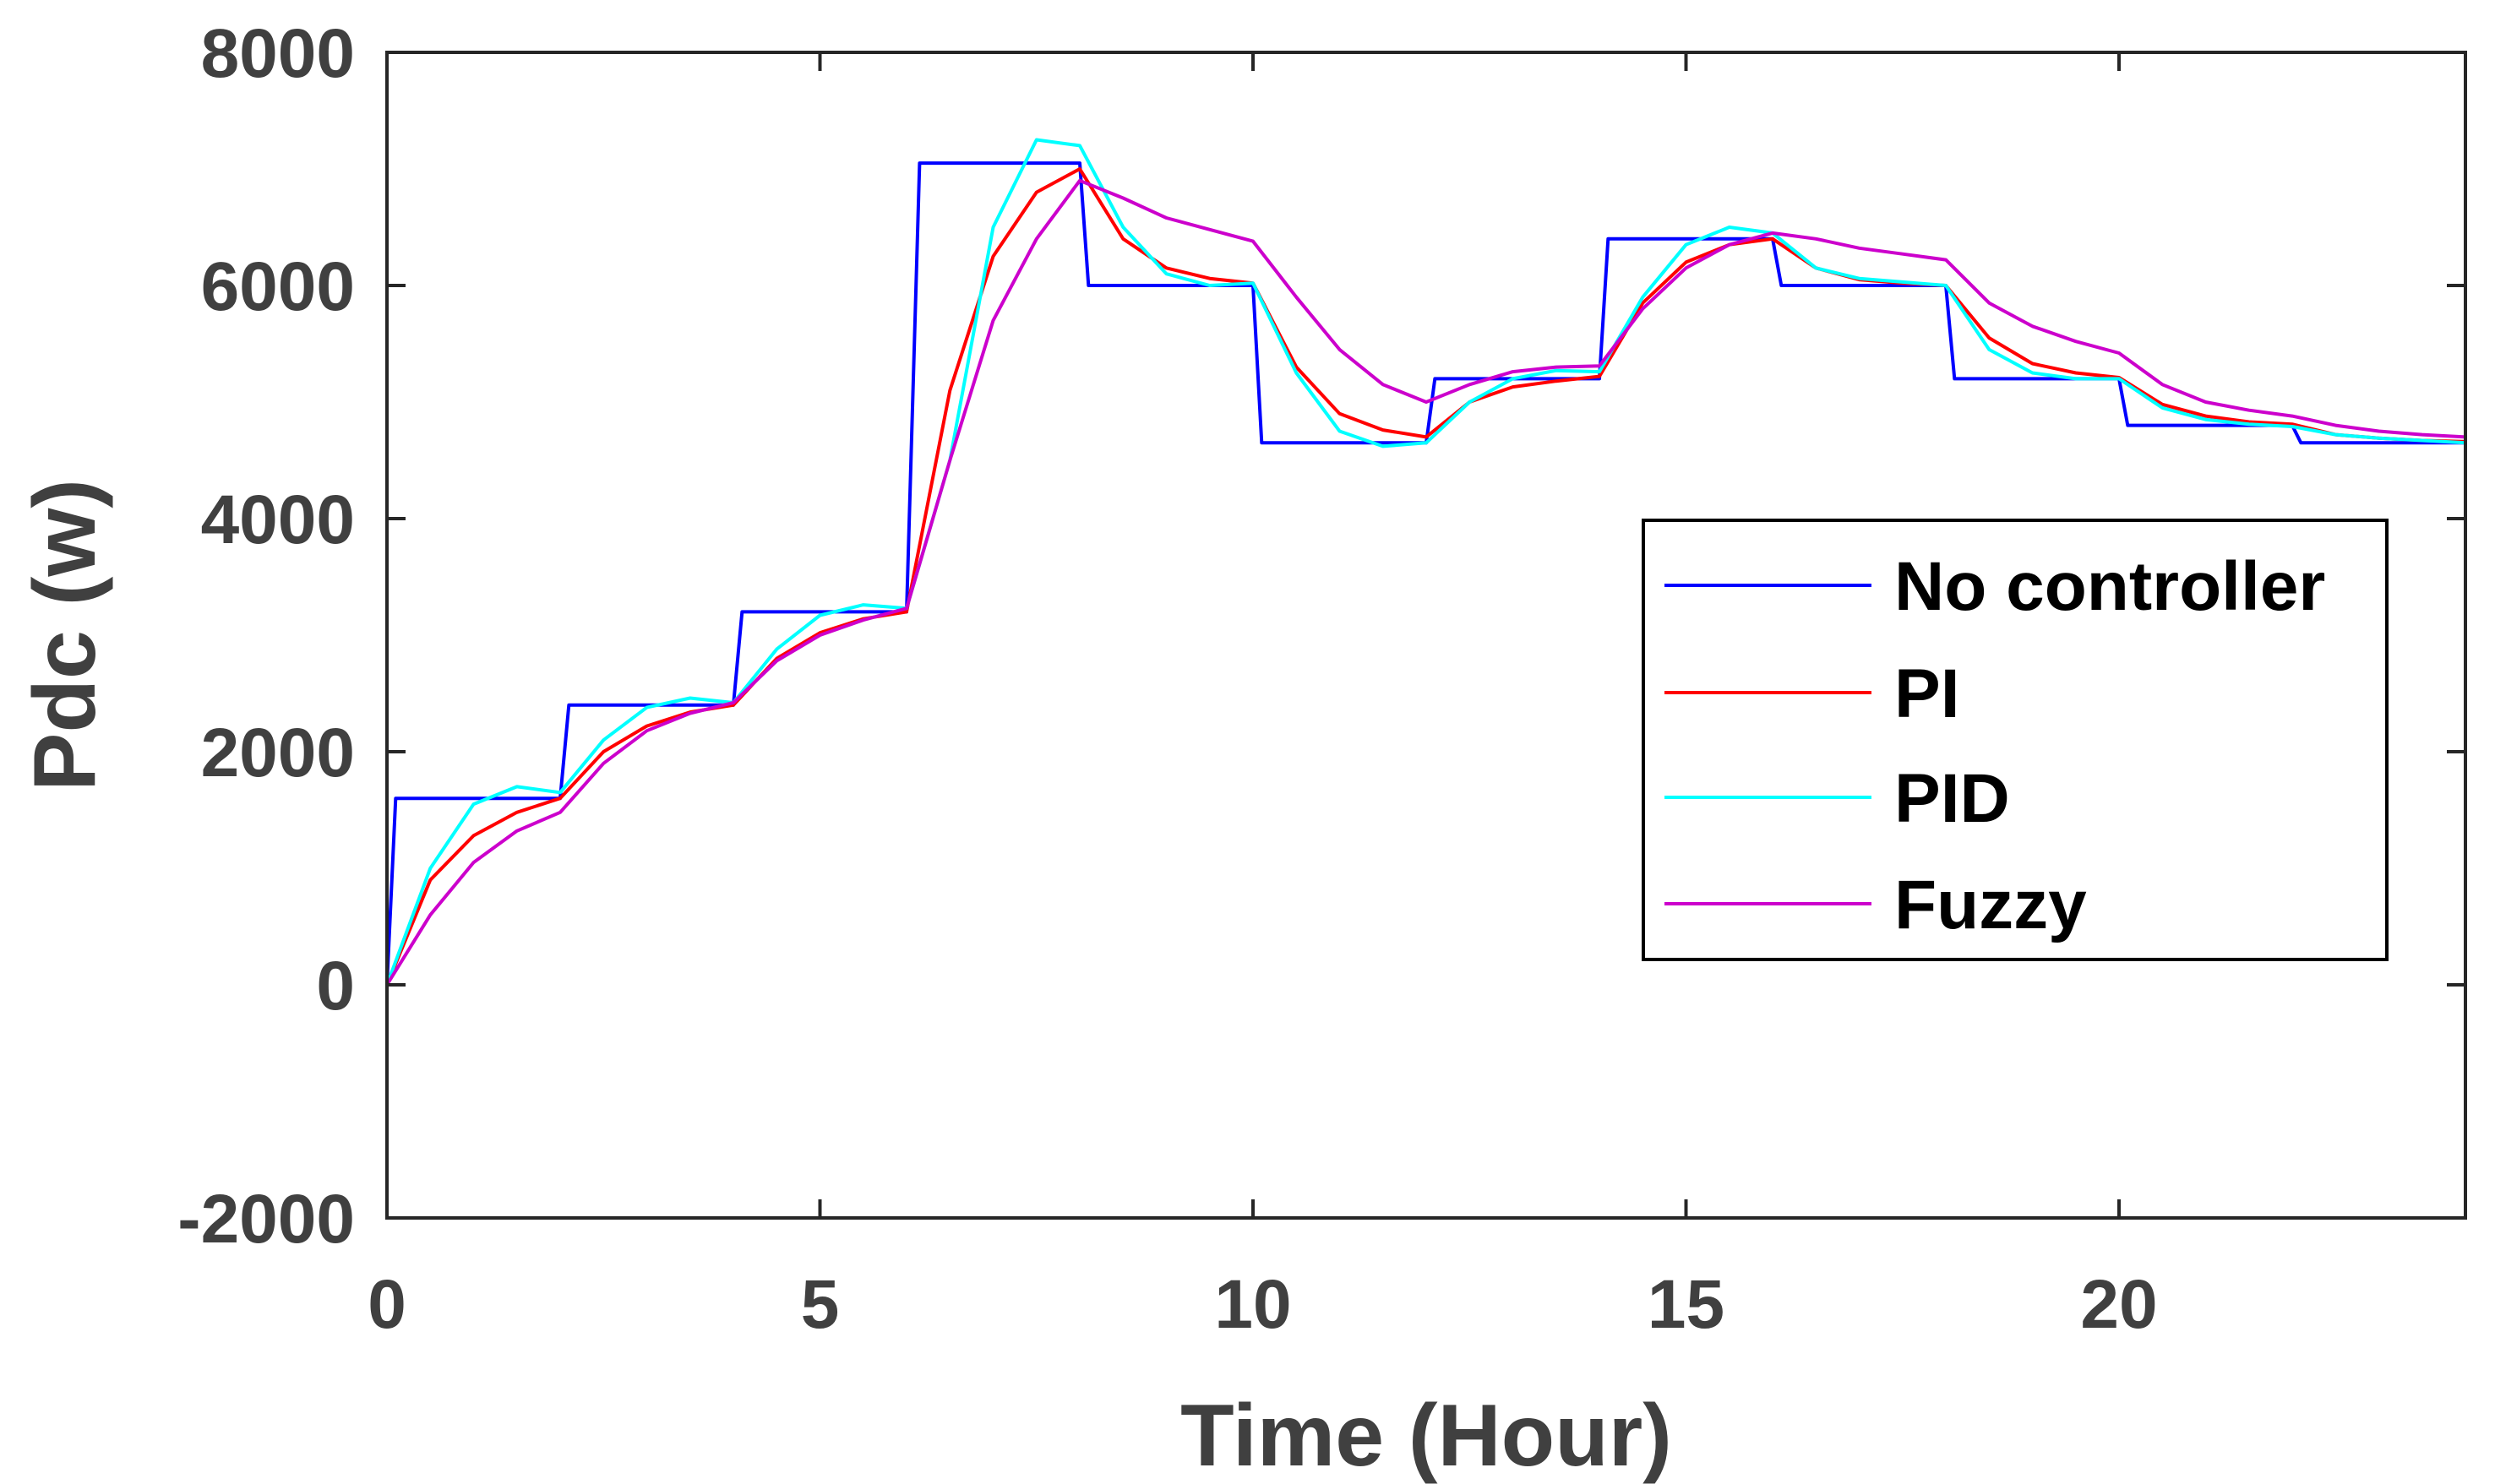  Describe the element at coordinates (1926, 693) in the screenshot. I see `legend-label-1: PI` at that location.